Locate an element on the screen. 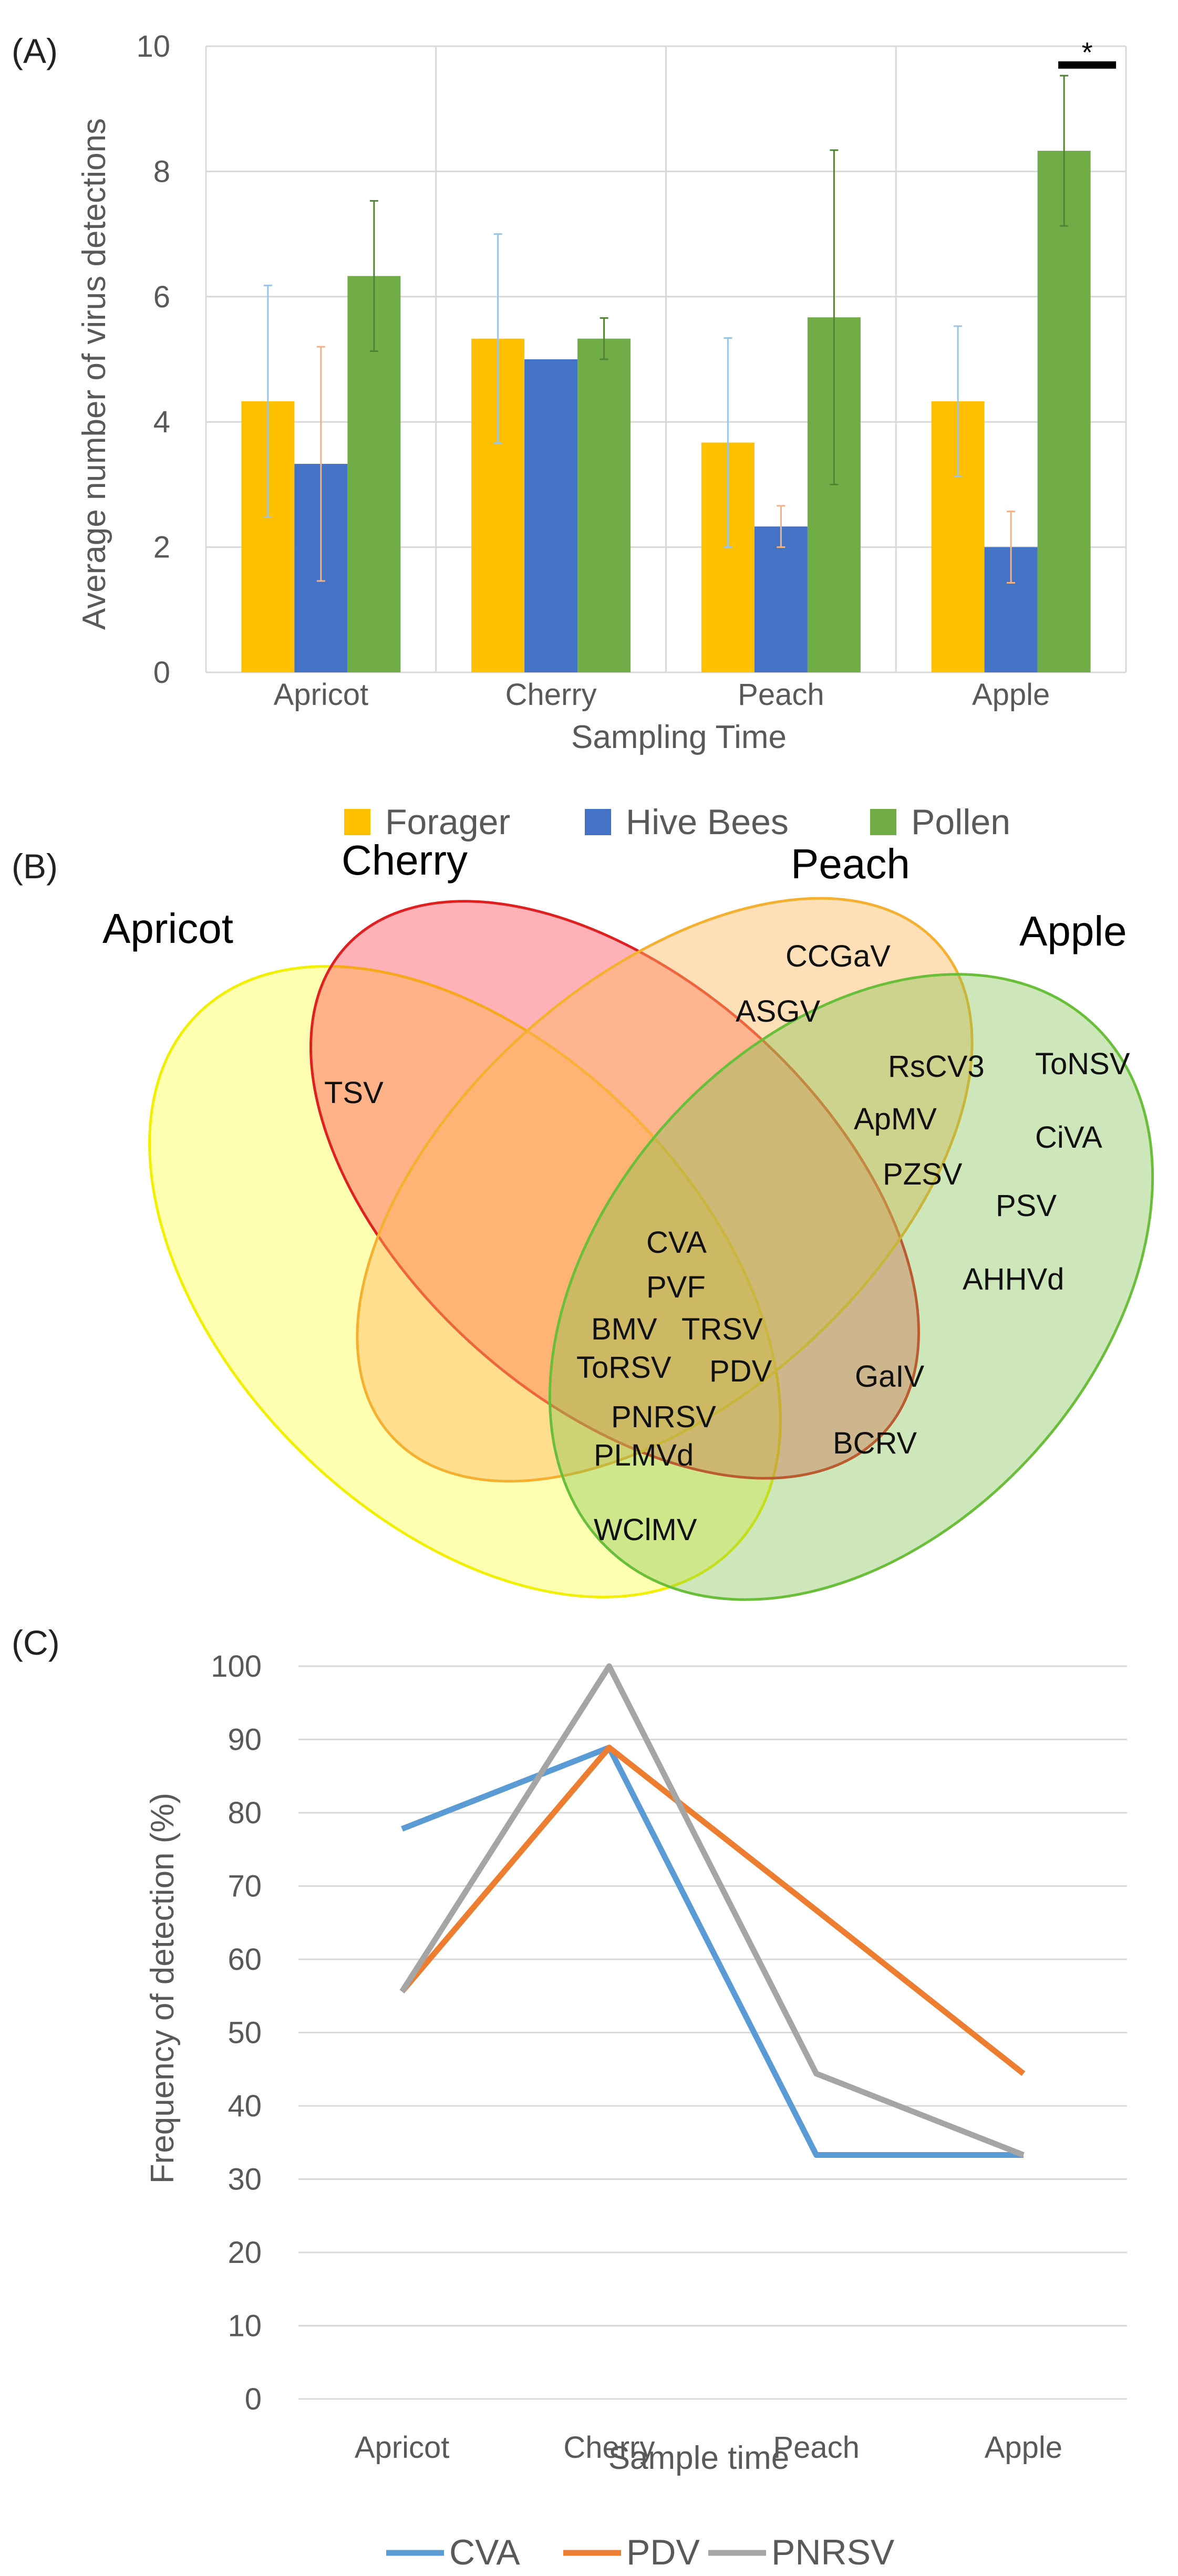  y-tick-label-2: 2 is located at coordinates (162, 548).